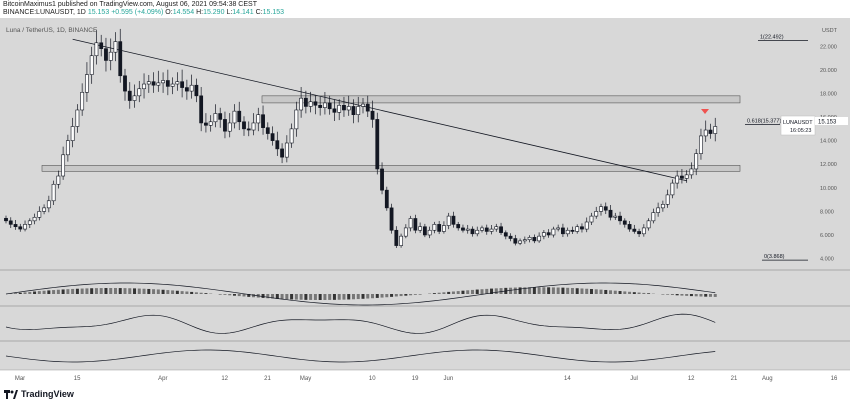 This screenshot has height=403, width=850. I want to click on y-tick-label: 18.000, so click(828, 94).